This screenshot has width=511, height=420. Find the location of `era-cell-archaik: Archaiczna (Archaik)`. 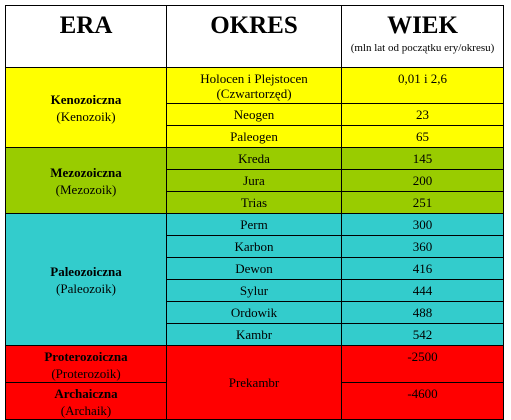

era-cell-archaik: Archaiczna (Archaik) is located at coordinates (86, 401).